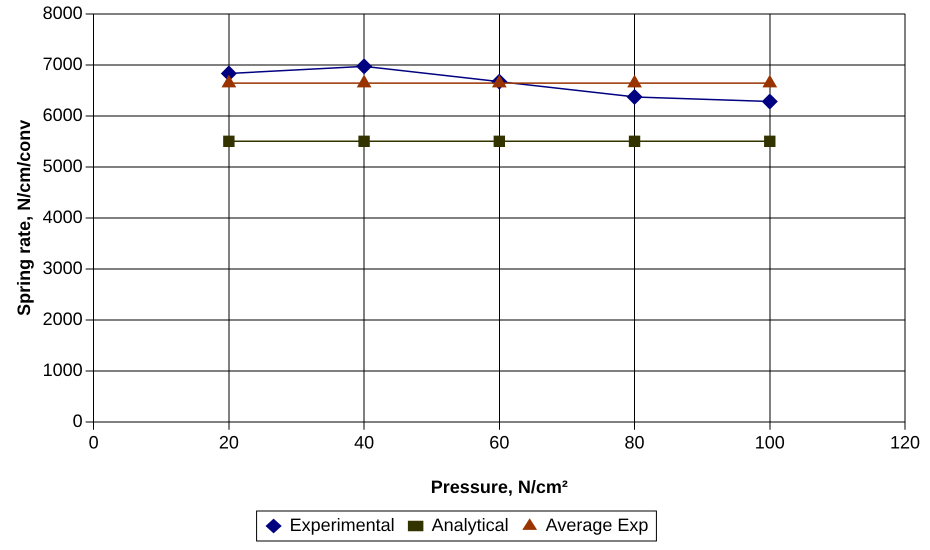 The width and height of the screenshot is (930, 550). Describe the element at coordinates (470, 524) in the screenshot. I see `legend-label: Analytical` at that location.